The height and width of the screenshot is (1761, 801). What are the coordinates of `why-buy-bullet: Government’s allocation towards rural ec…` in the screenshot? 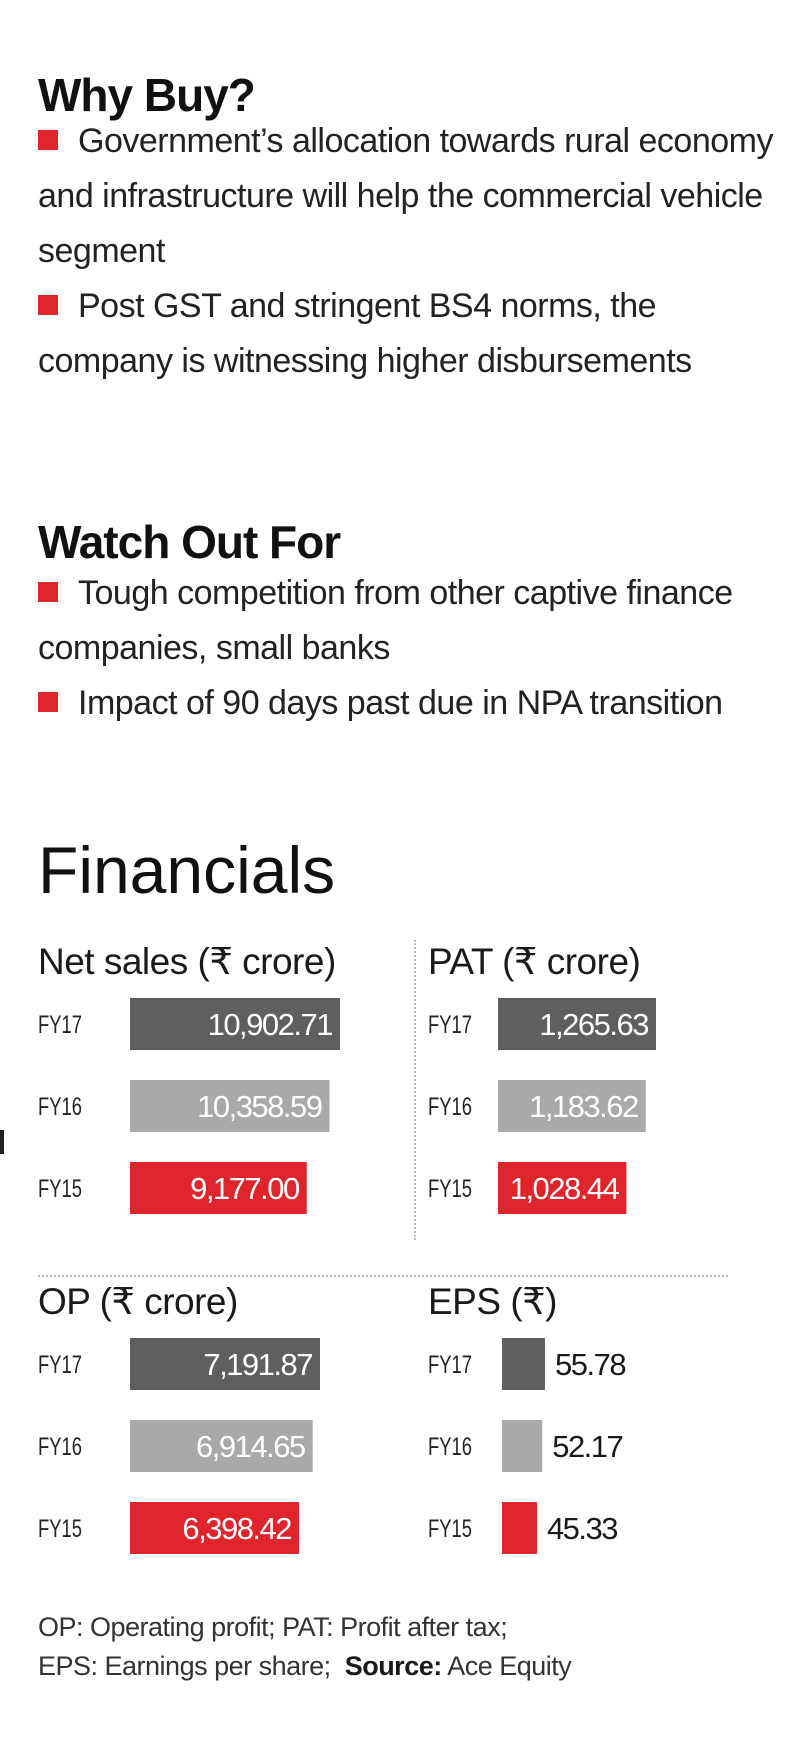 It's located at (408, 196).